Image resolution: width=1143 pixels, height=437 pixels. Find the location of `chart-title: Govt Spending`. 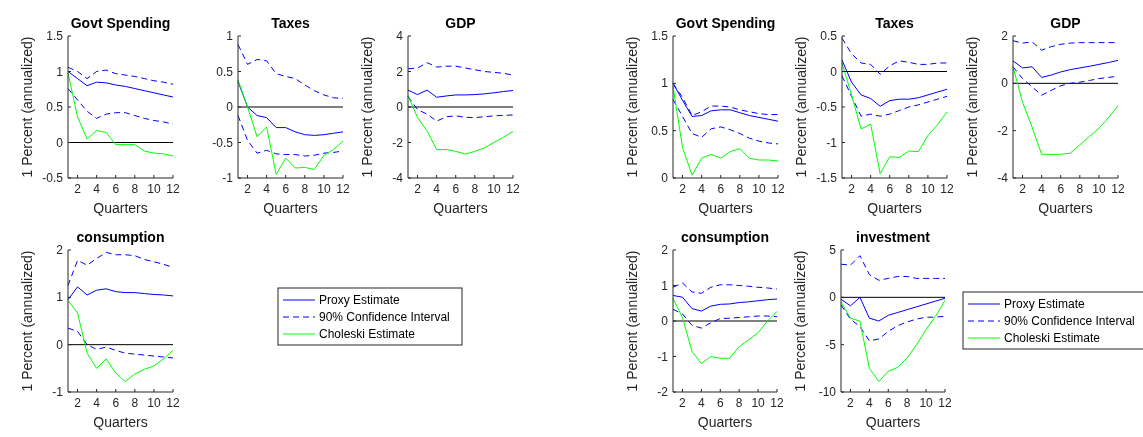

chart-title: Govt Spending is located at coordinates (725, 23).